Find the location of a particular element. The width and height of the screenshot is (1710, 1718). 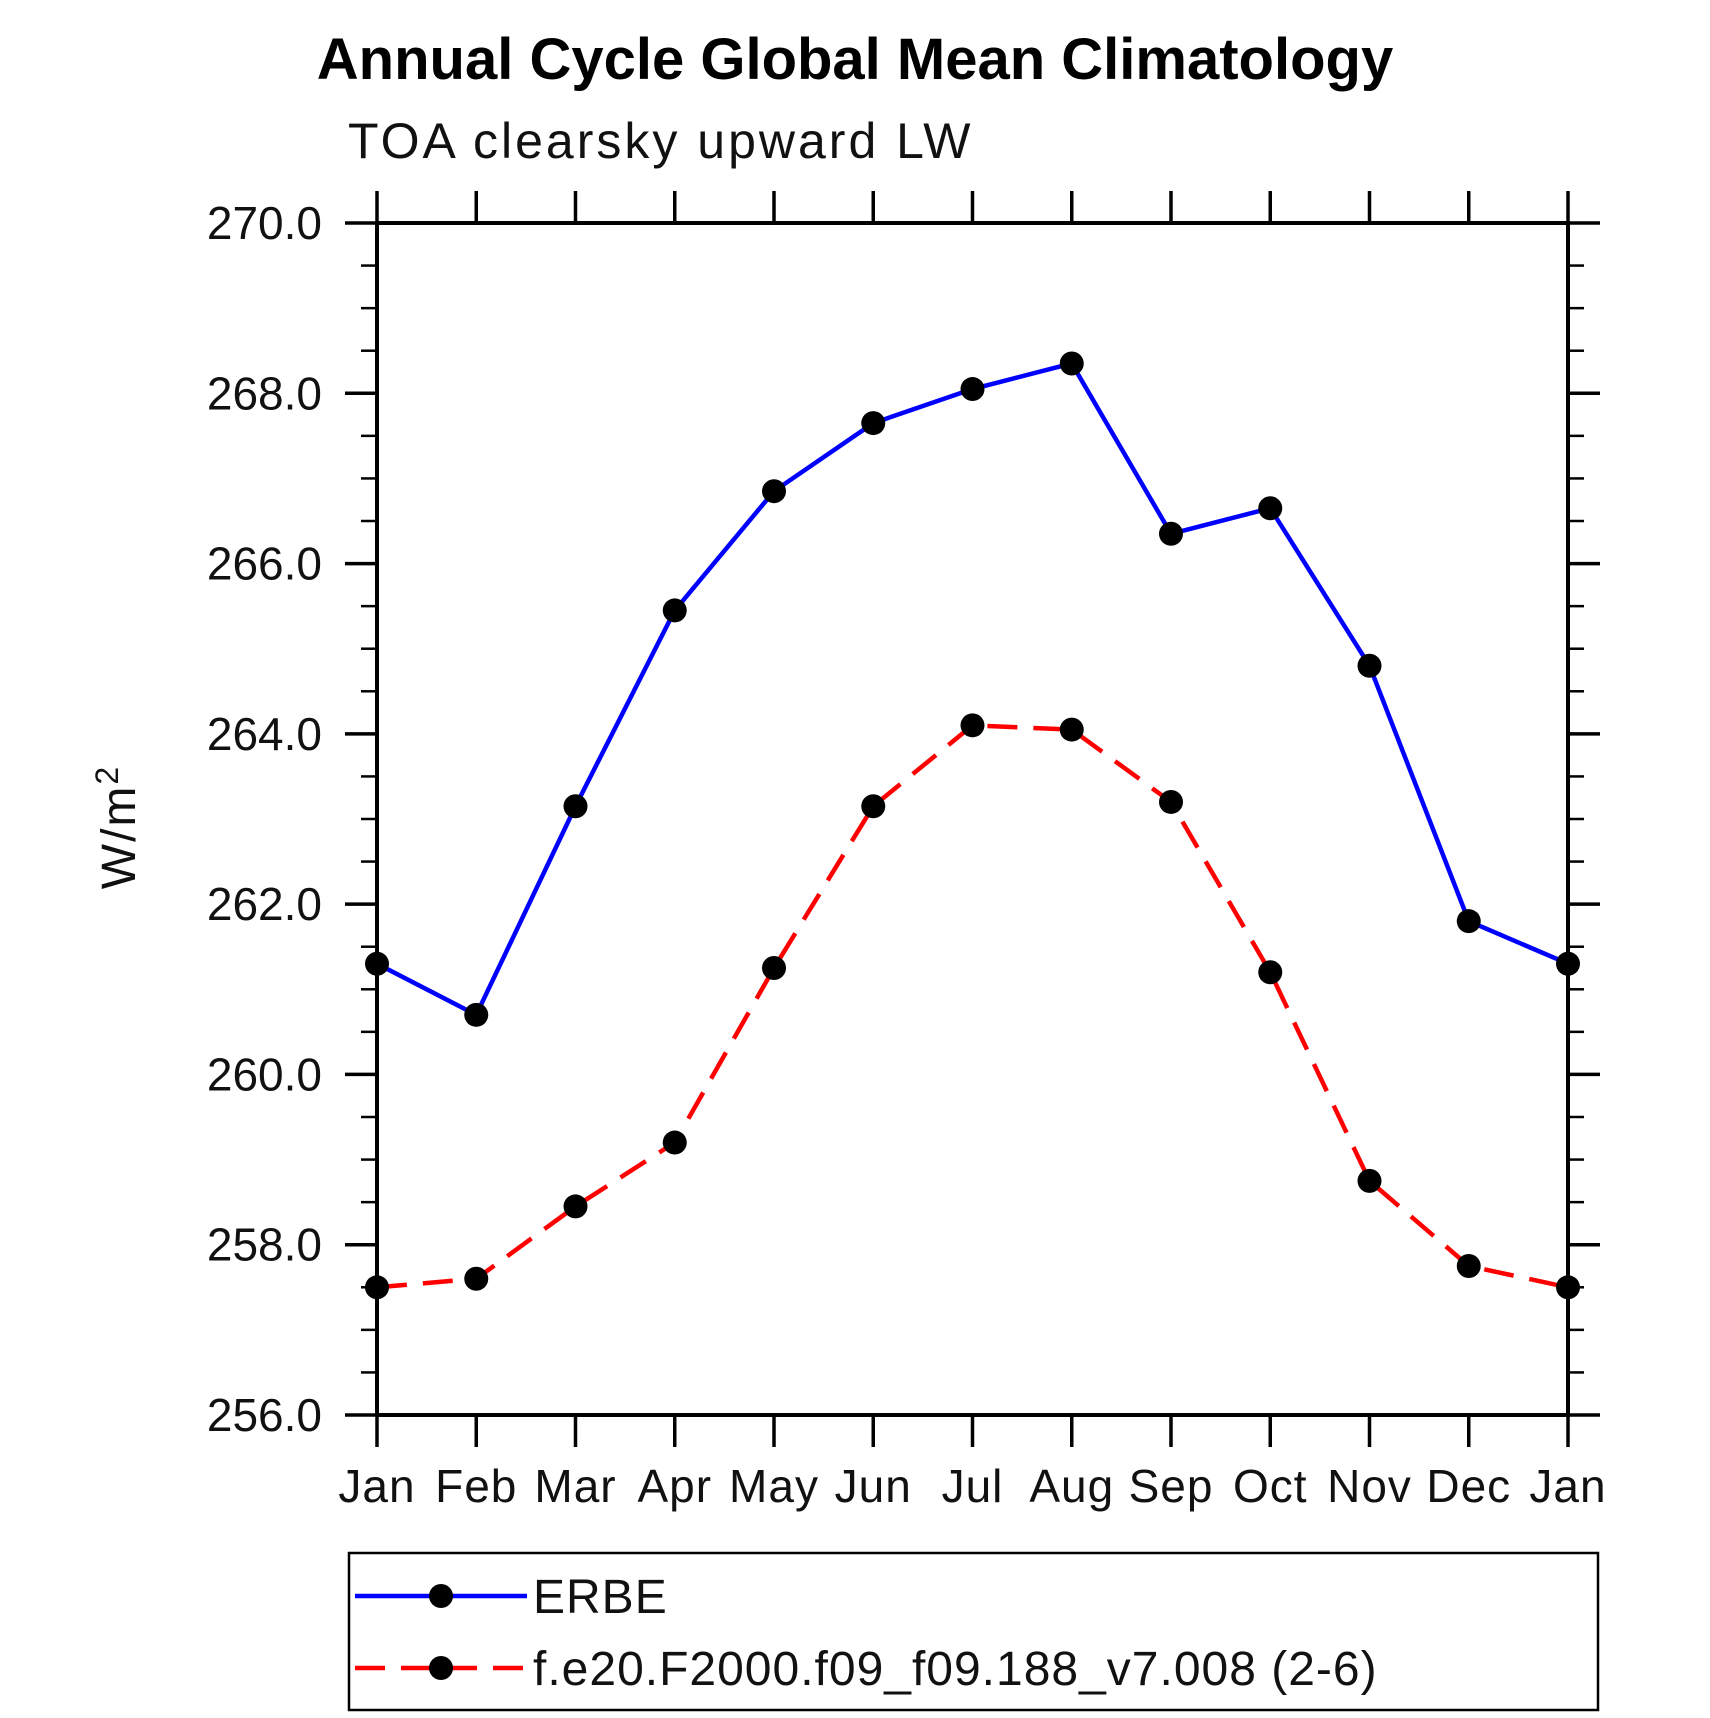

y-axis-label-base: W/m is located at coordinates (119, 837).